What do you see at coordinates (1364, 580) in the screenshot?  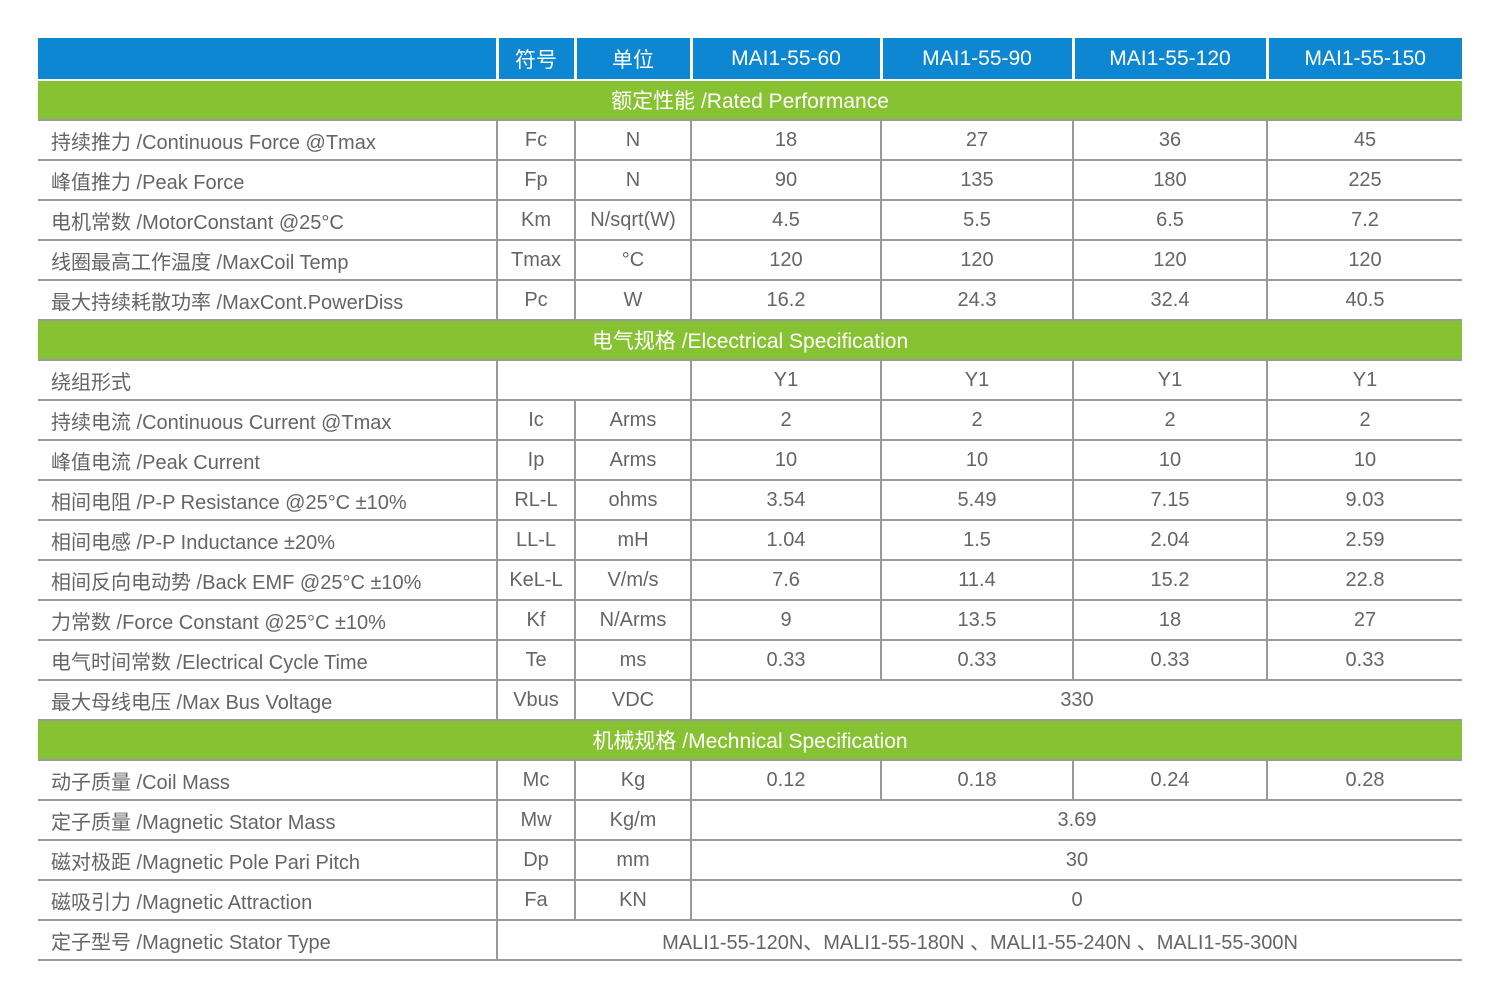 I see `value-cell: 22.8` at bounding box center [1364, 580].